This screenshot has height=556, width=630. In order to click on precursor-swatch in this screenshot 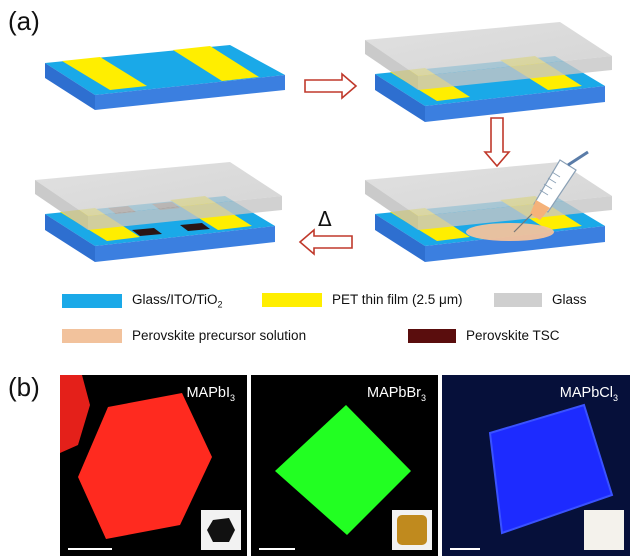, I will do `click(92, 335)`.